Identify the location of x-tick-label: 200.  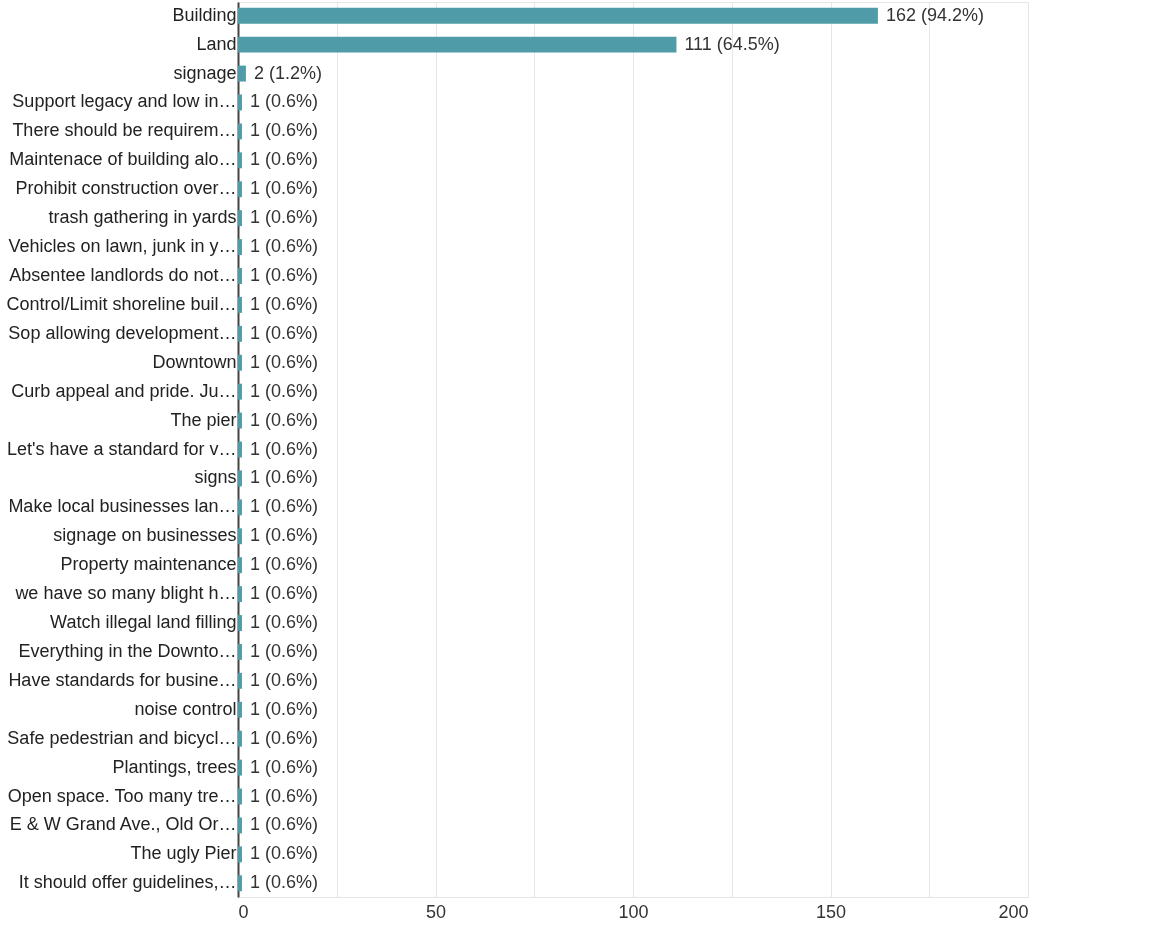
(1013, 911).